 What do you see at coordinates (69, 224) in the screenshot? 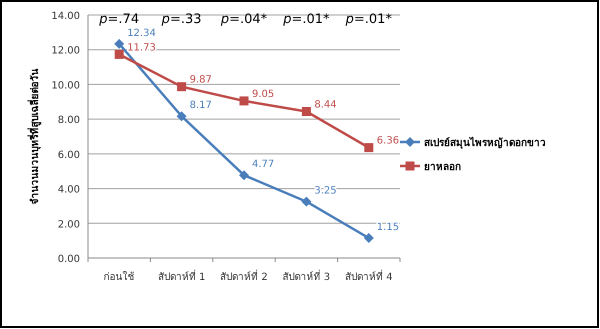
I see `y-tick-label: 2.00` at bounding box center [69, 224].